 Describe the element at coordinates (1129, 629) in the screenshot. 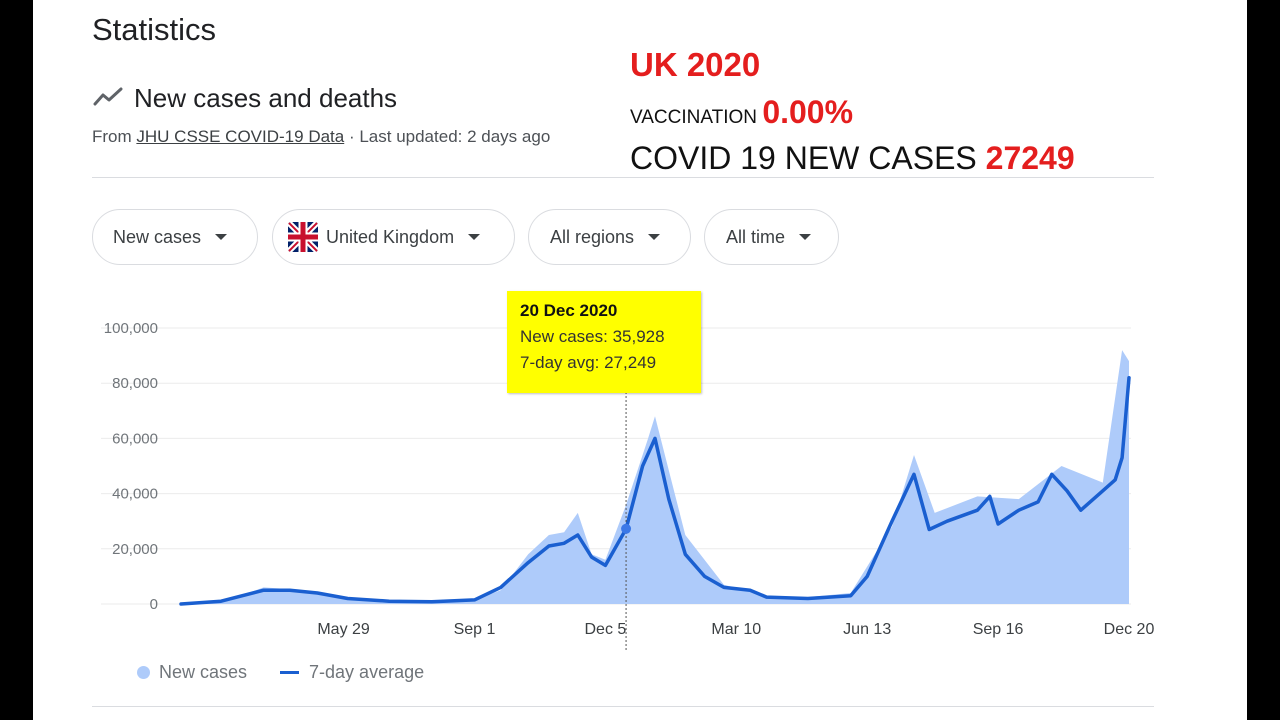

I see `x-tick-label: Dec 20` at that location.